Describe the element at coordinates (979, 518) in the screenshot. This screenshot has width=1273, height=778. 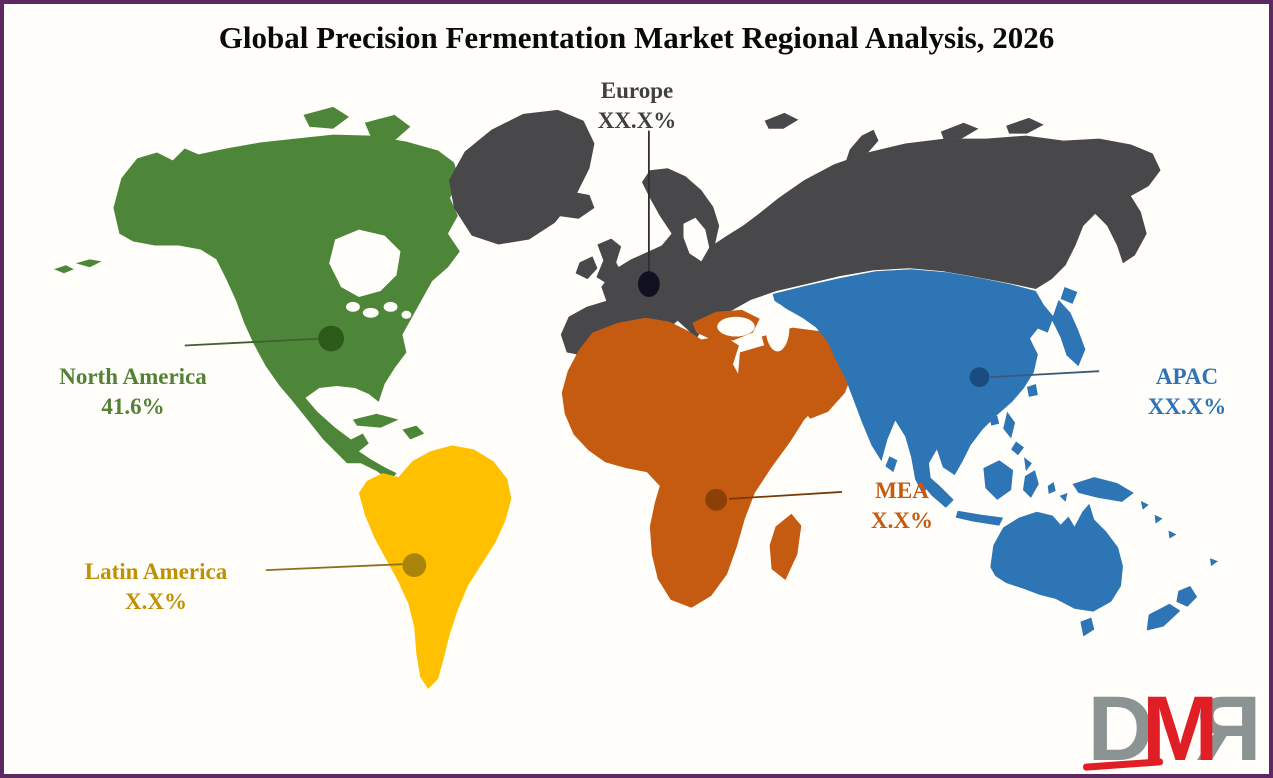
I see `java` at that location.